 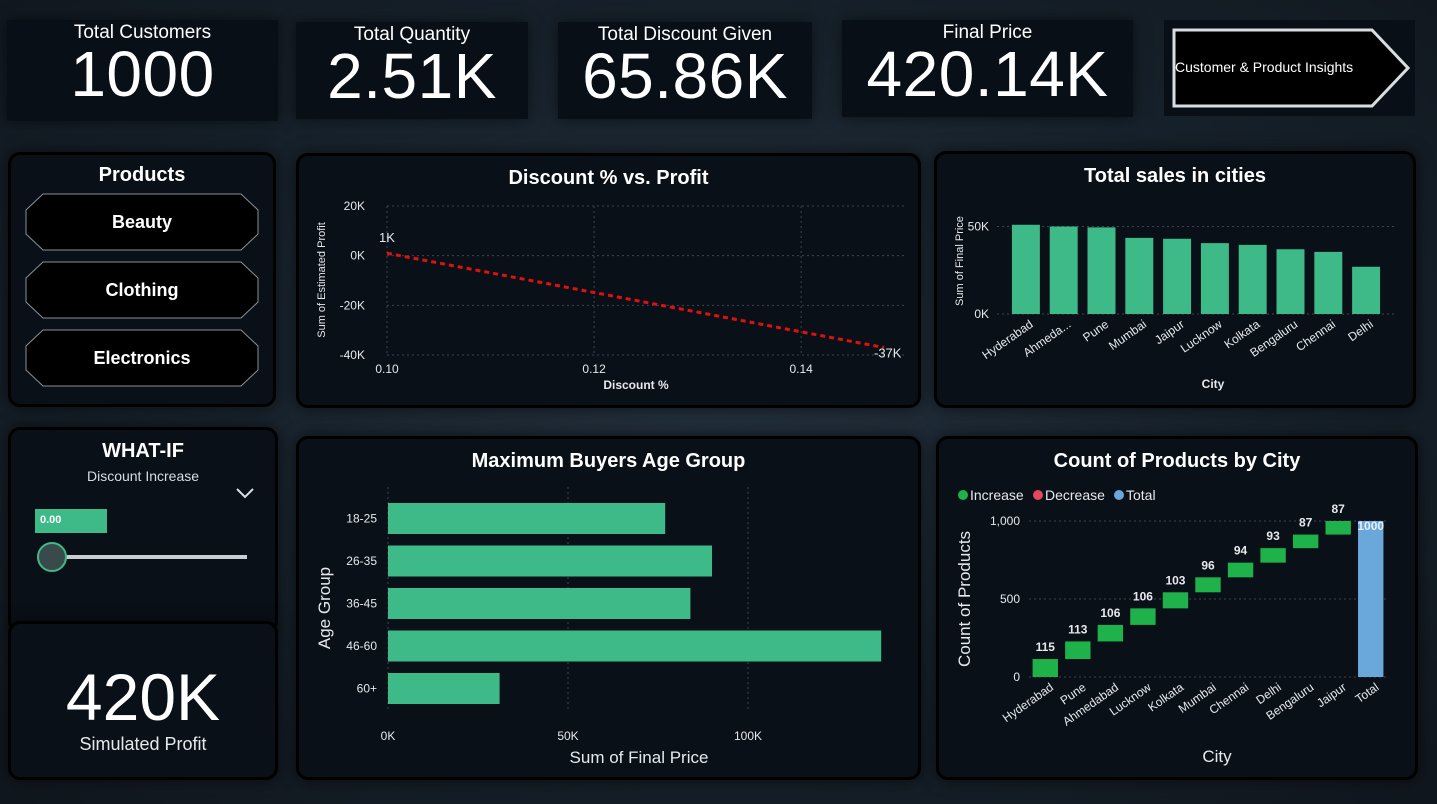 I want to click on kpi-value: 65.86K, so click(x=685, y=76).